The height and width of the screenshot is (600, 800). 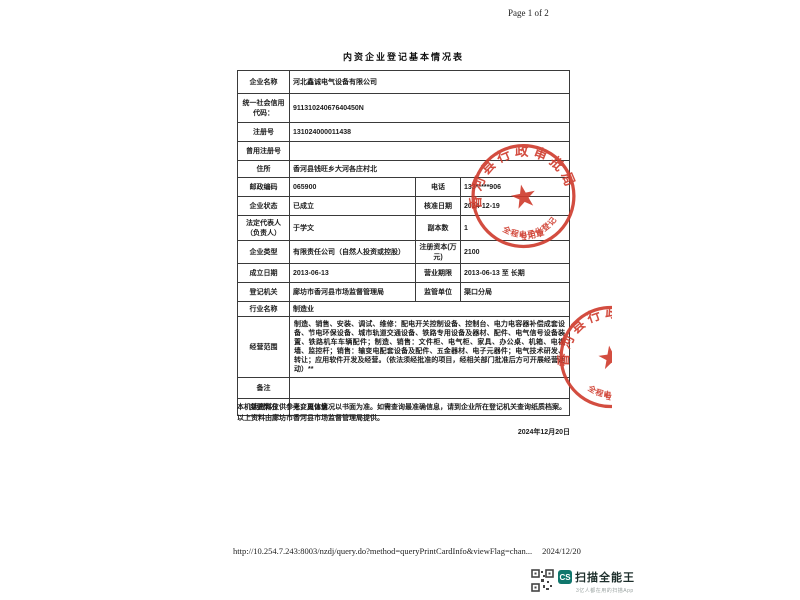 What do you see at coordinates (438, 206) in the screenshot?
I see `field-label: 核准日期` at bounding box center [438, 206].